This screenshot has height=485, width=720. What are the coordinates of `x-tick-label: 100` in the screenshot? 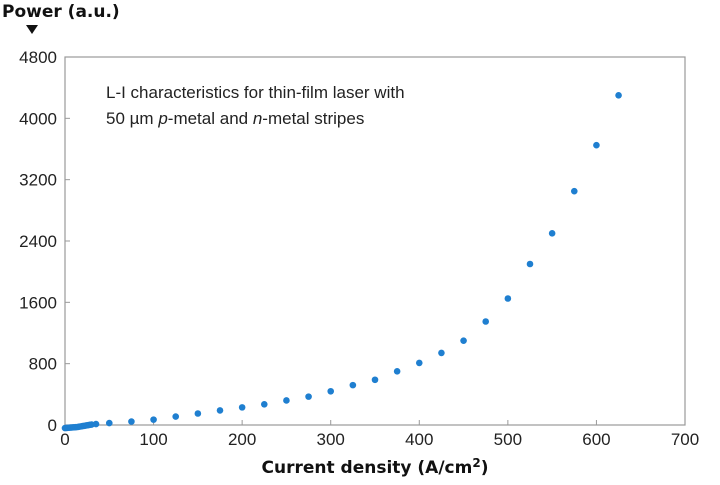 It's located at (153, 439).